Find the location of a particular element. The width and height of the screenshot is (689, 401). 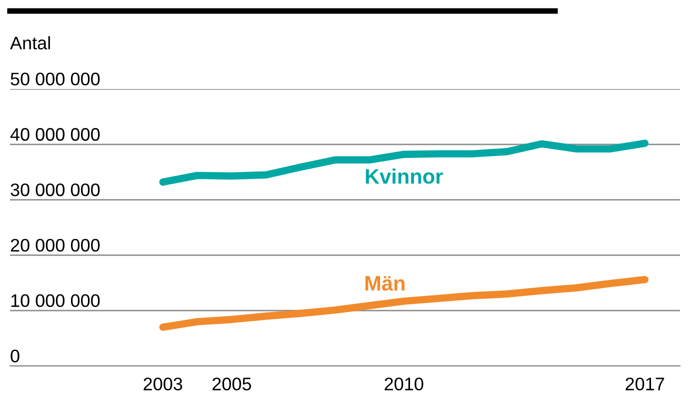

series-label: Kvinnor is located at coordinates (404, 176).